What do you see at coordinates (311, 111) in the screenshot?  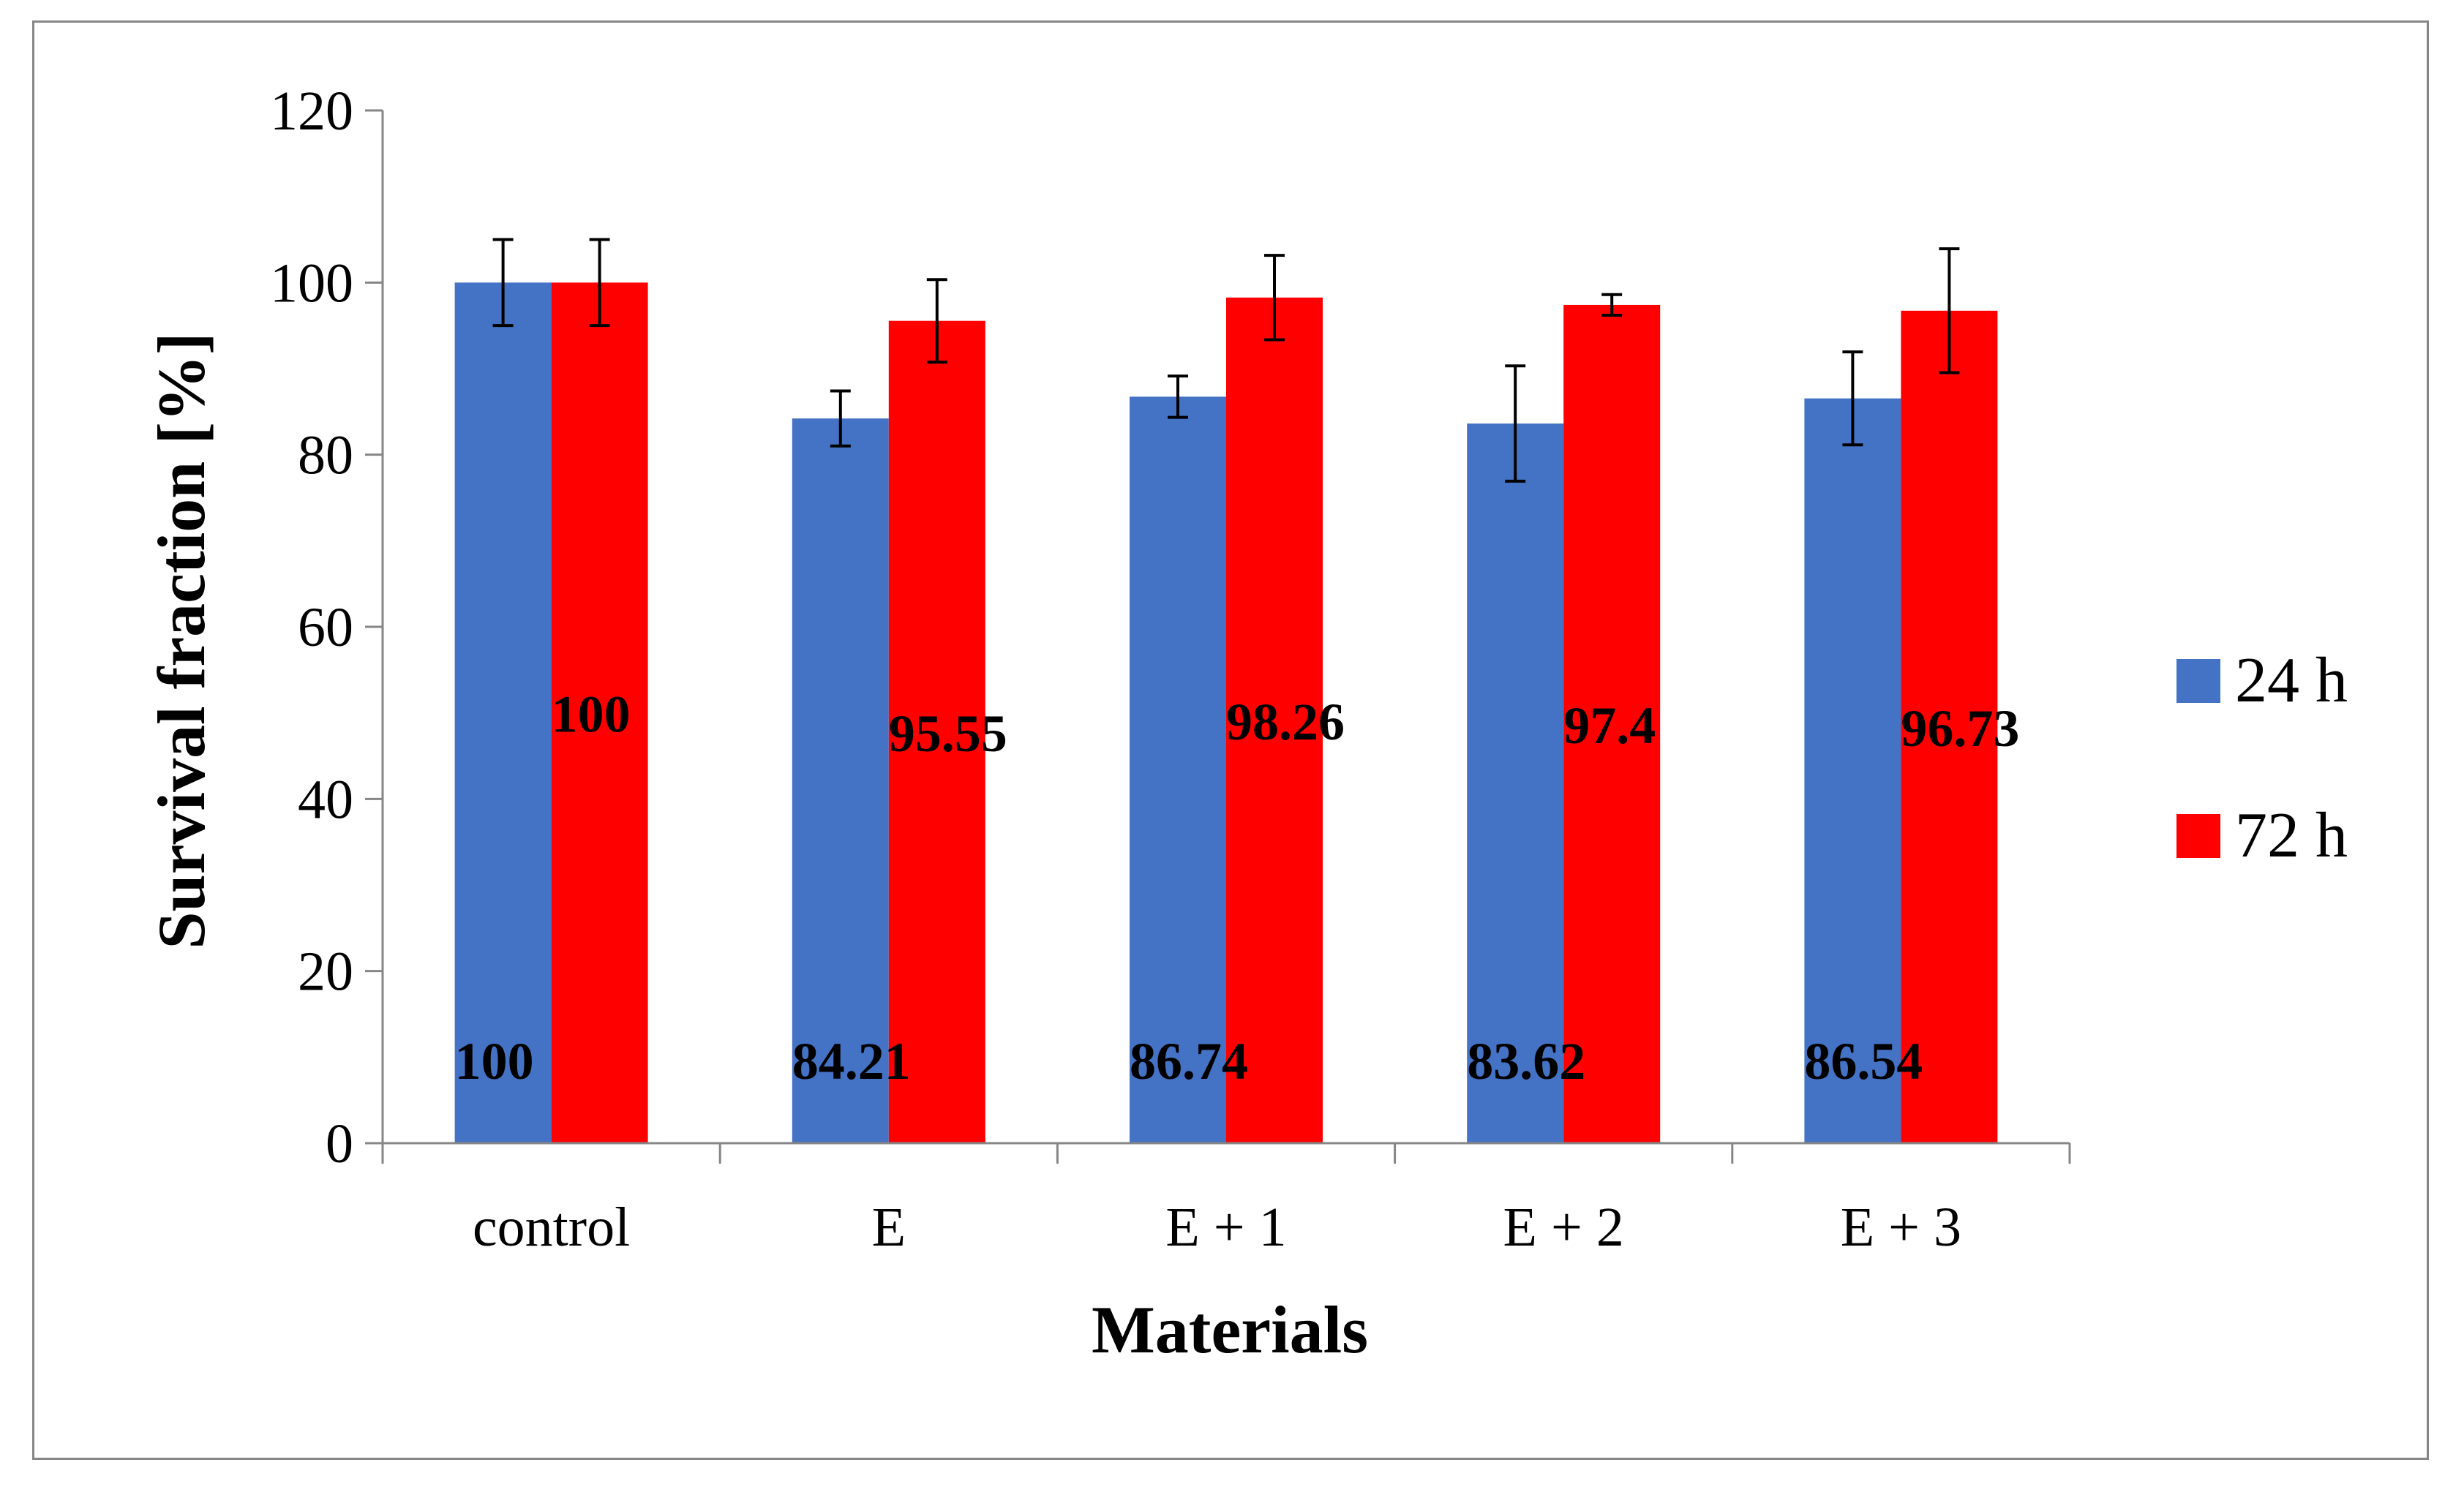 I see `y-tick-label: 120` at bounding box center [311, 111].